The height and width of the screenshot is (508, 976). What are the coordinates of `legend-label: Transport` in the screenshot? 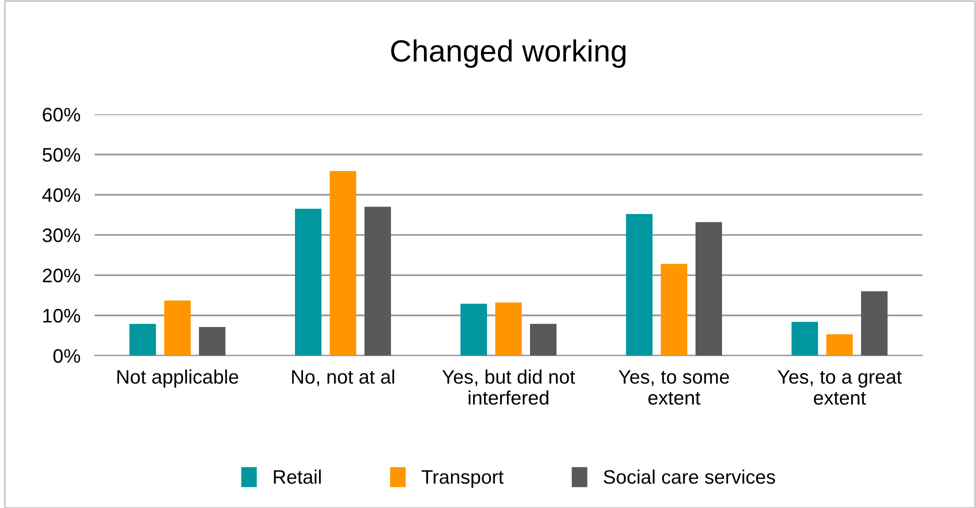 It's located at (463, 479).